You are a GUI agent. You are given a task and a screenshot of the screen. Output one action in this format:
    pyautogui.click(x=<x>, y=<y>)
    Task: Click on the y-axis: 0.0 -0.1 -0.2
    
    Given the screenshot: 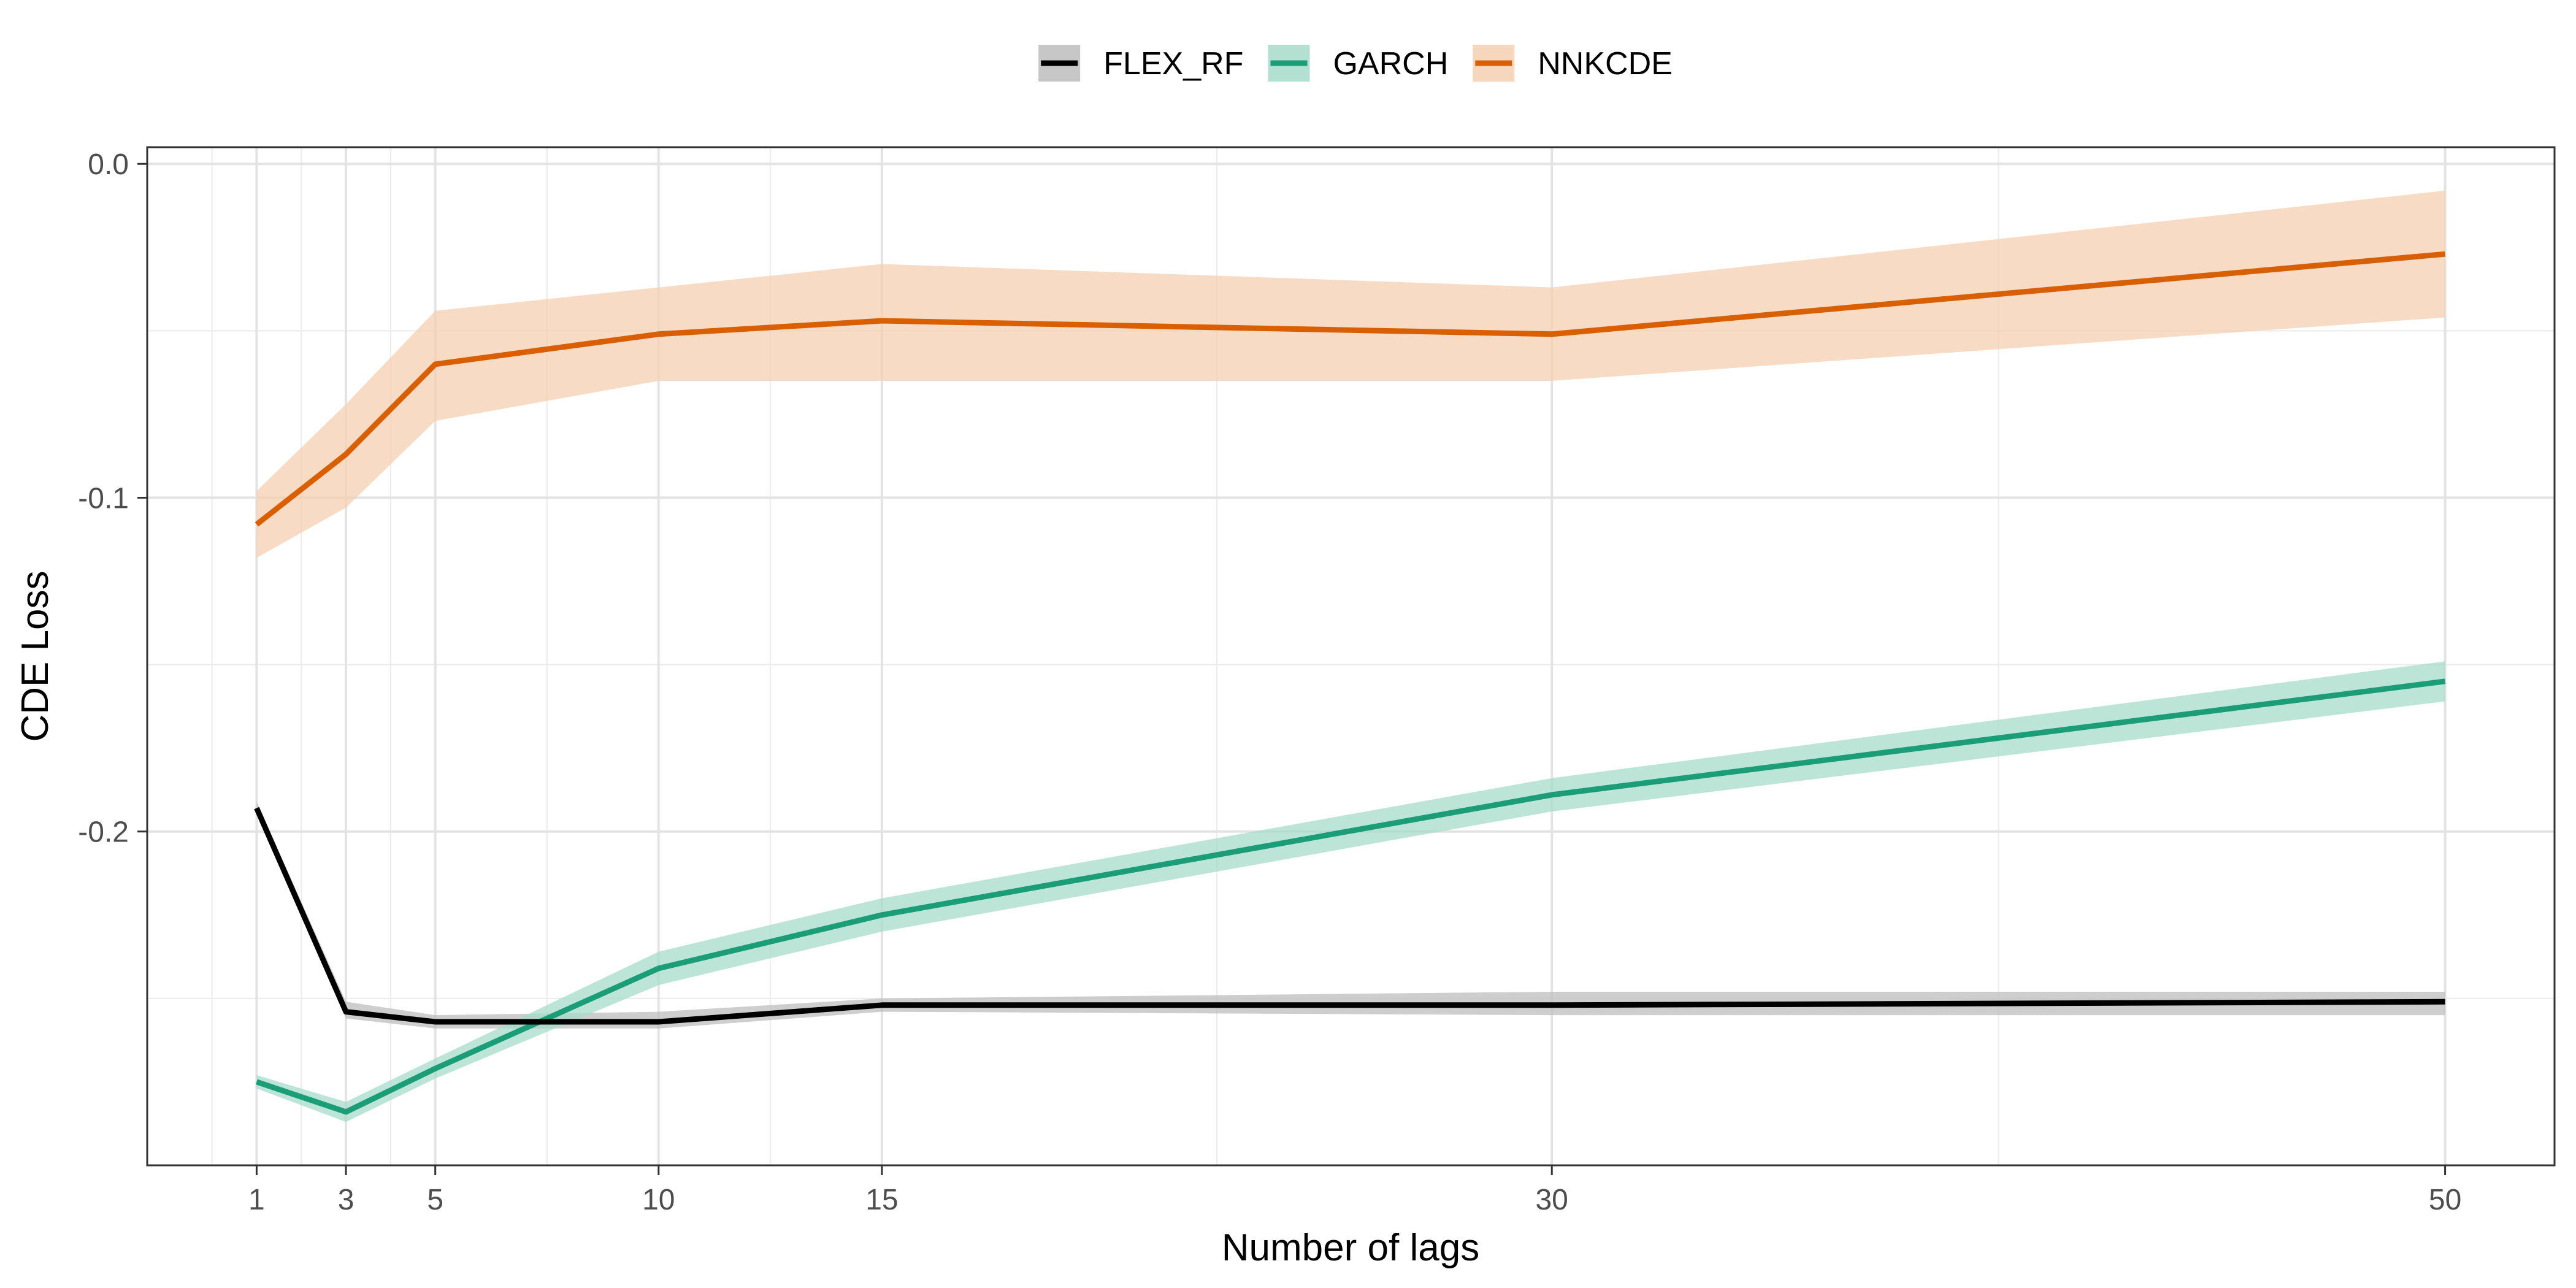 What is the action you would take?
    pyautogui.click(x=112, y=498)
    